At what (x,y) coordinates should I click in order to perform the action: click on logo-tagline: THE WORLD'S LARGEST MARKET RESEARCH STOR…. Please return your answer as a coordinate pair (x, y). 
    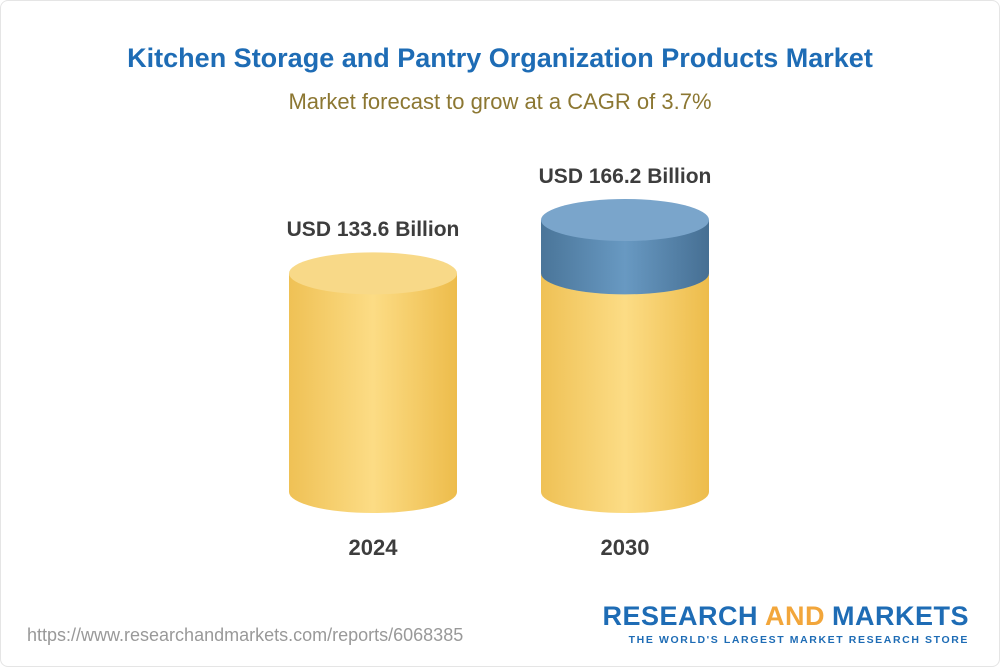
    Looking at the image, I should click on (798, 640).